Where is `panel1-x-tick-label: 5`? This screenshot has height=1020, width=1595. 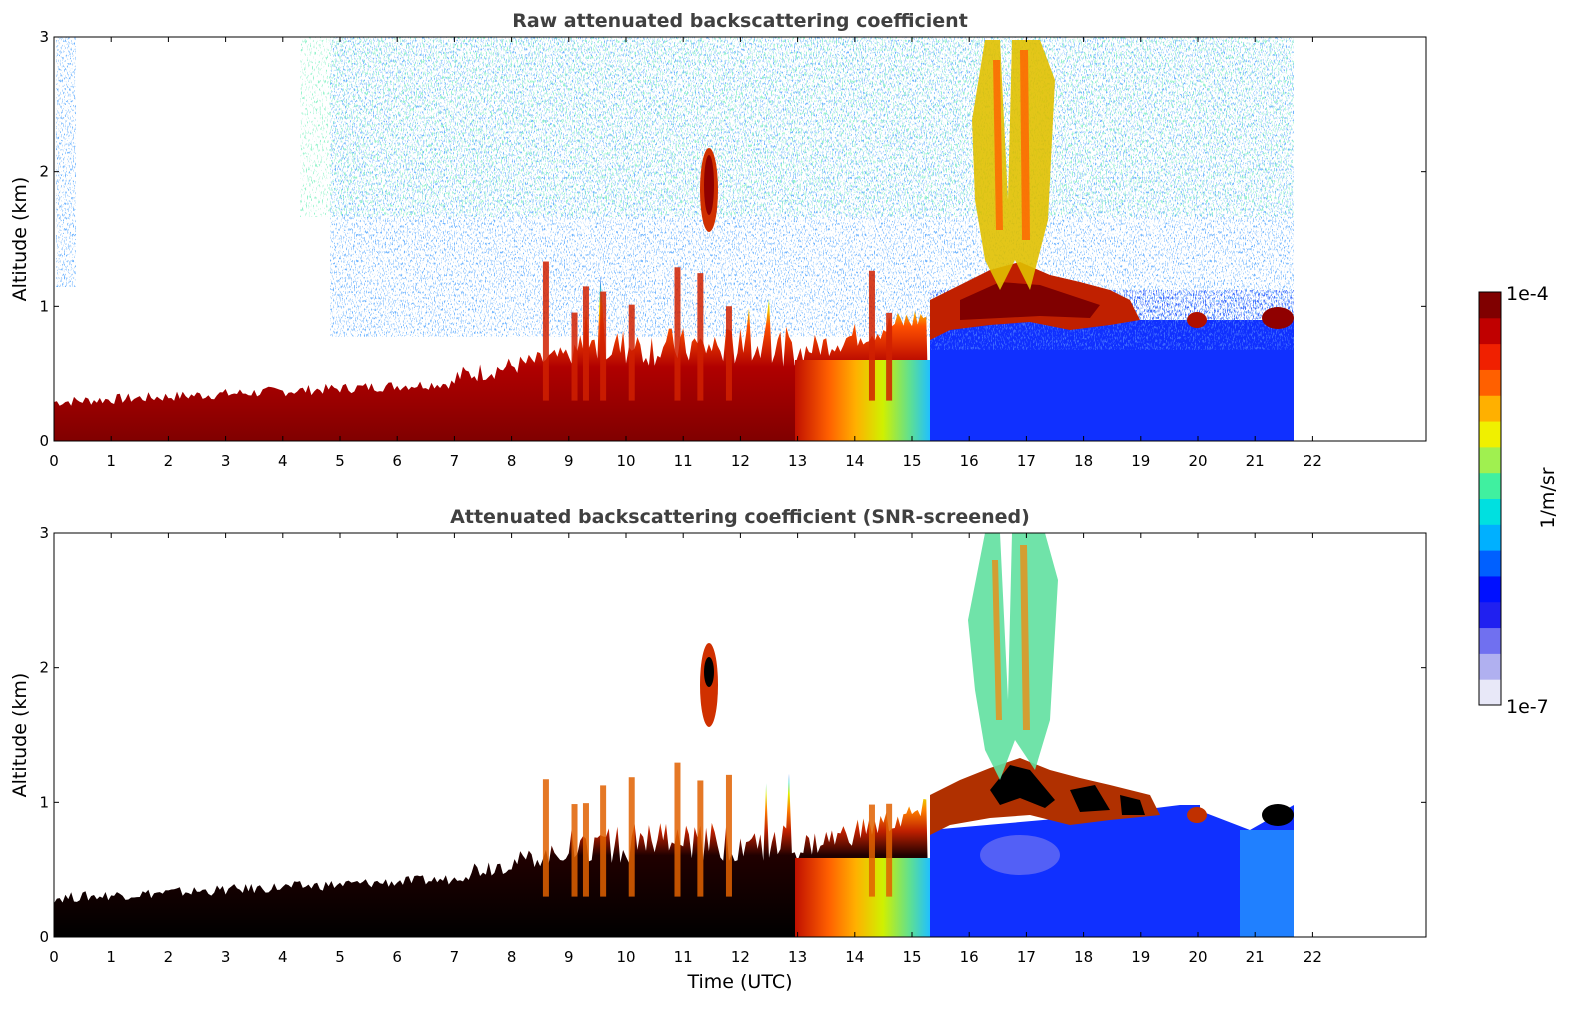 panel1-x-tick-label: 5 is located at coordinates (340, 461).